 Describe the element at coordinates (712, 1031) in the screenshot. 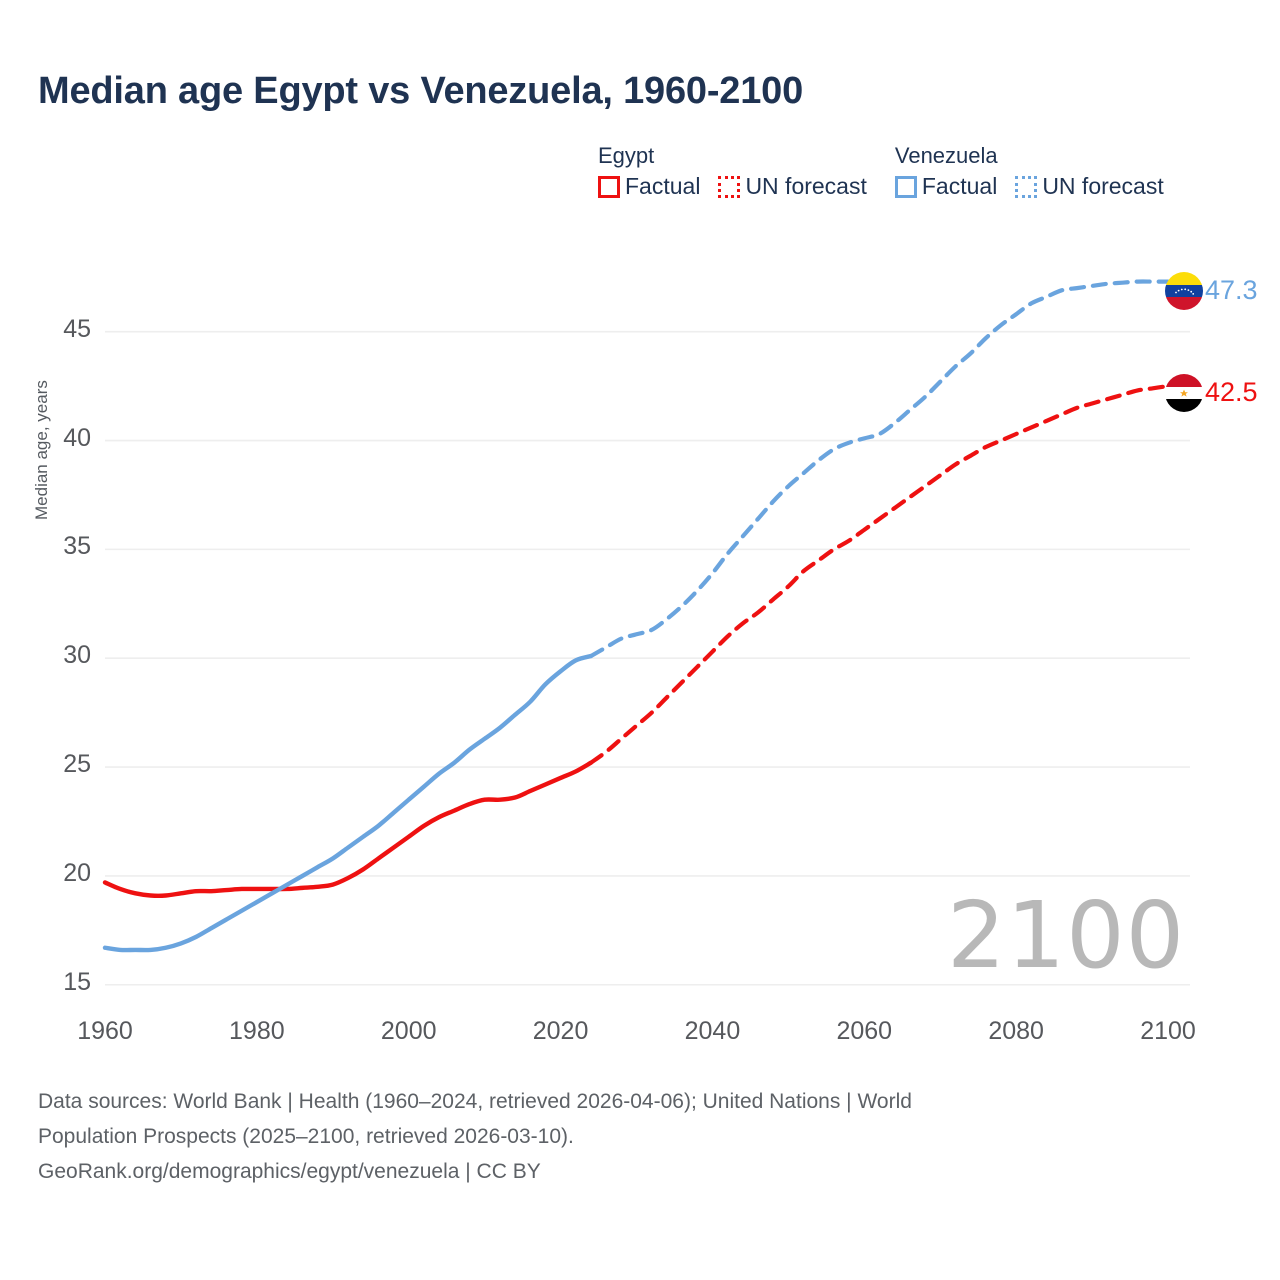

I see `x-tick-label: 2040` at that location.